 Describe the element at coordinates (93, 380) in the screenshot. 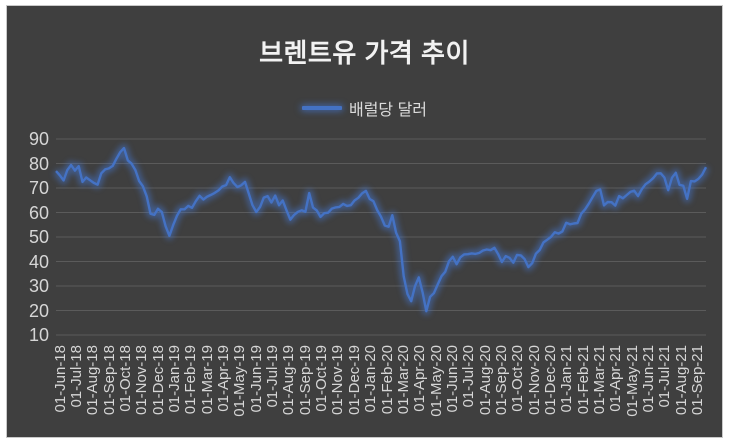

I see `x-tick-label: 01-Aug-18` at that location.